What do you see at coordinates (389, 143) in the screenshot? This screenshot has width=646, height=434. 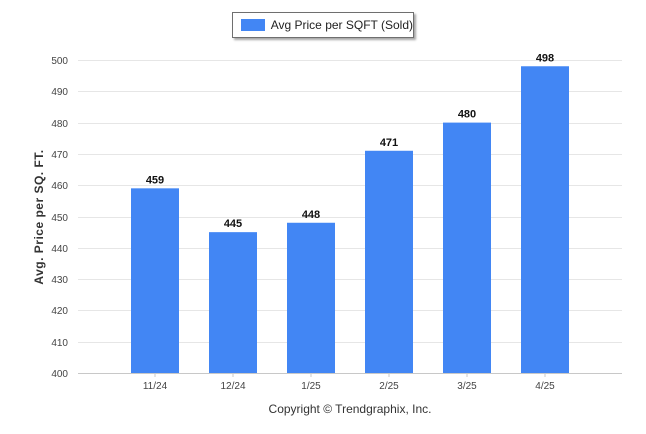 I see `data-label: 471` at bounding box center [389, 143].